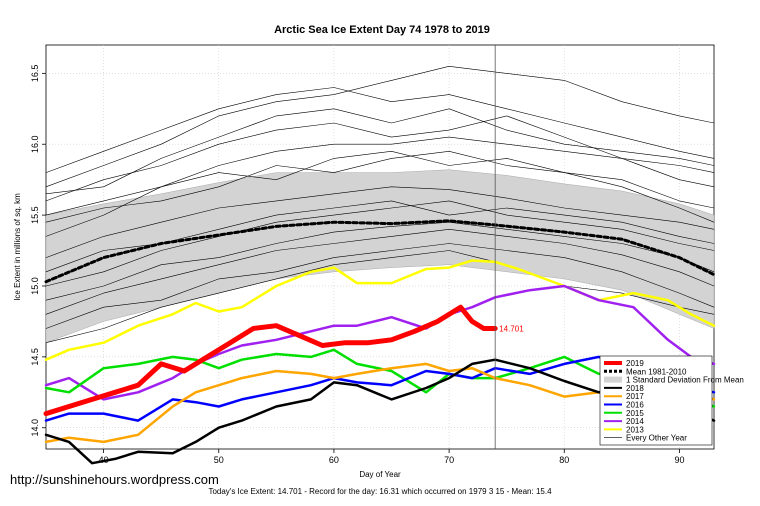  I want to click on y-tick-label: 14.5, so click(35, 357).